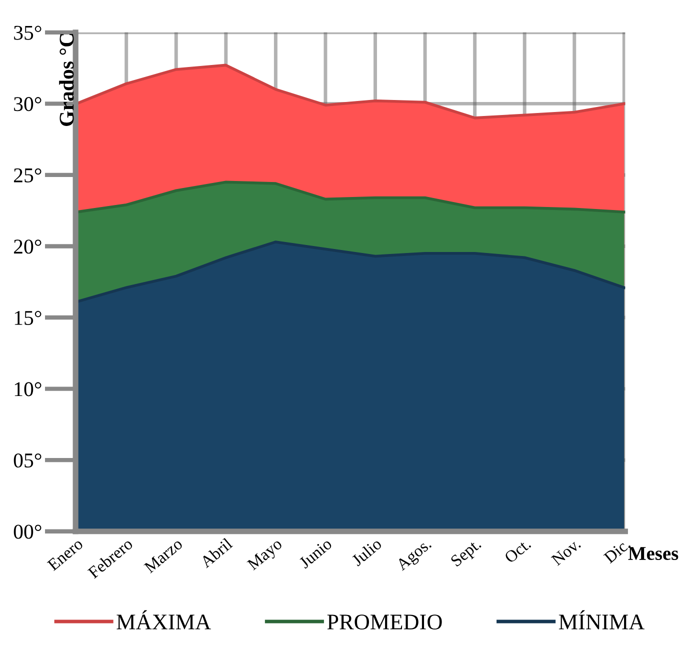  I want to click on y-axis-title: Grados °C, so click(66, 80).